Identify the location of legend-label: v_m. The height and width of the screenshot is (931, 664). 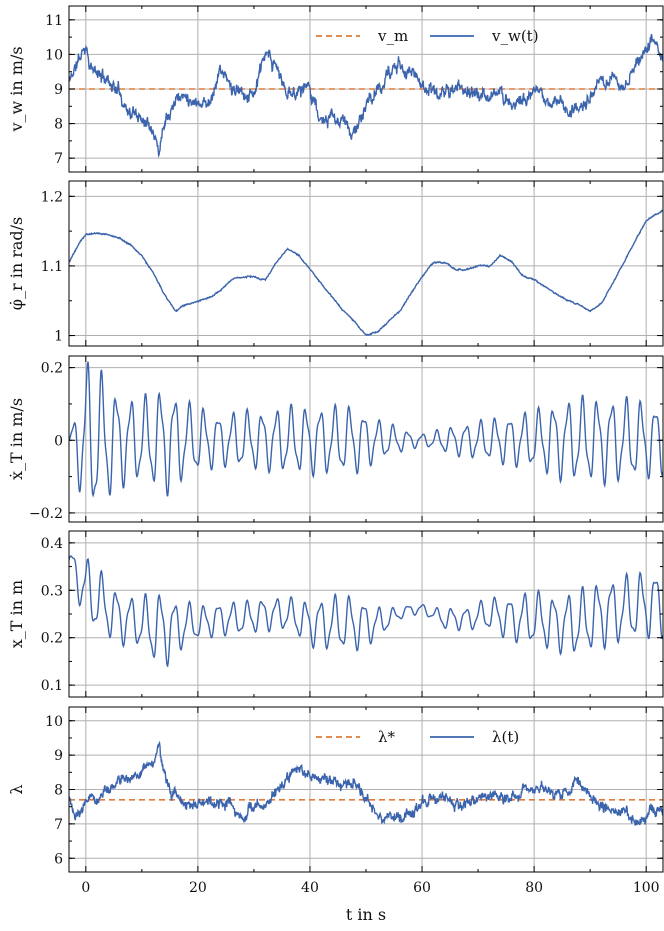
(392, 36).